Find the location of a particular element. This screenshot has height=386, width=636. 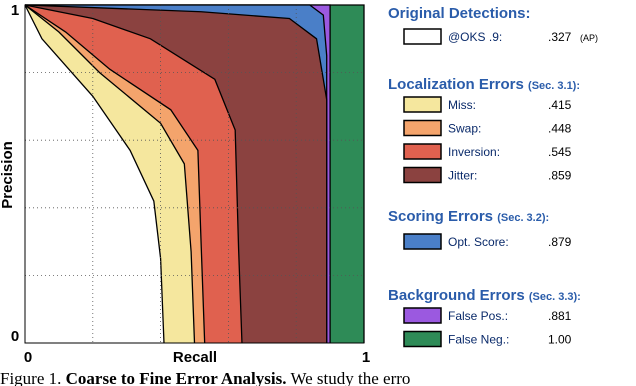

legend-label: False Pos.: is located at coordinates (478, 316).